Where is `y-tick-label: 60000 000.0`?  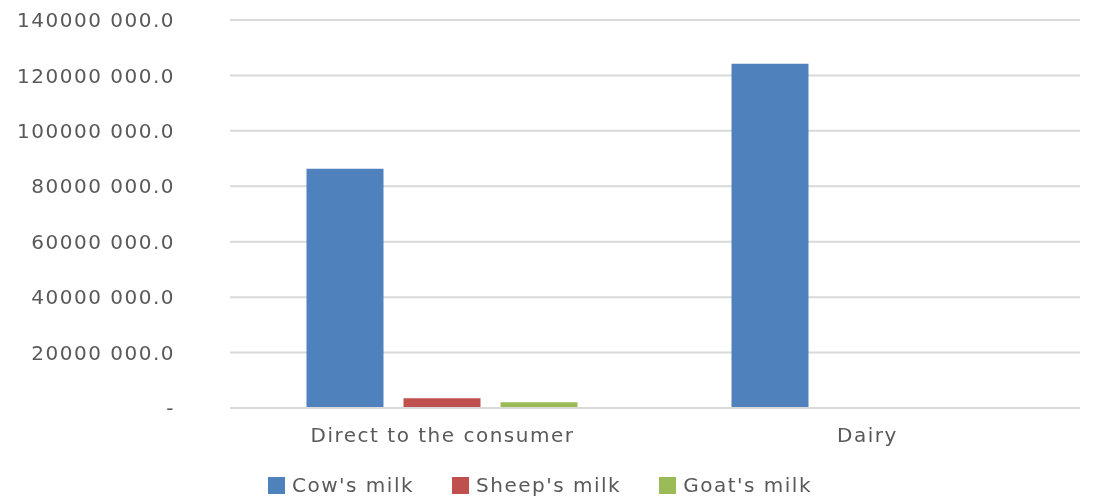 y-tick-label: 60000 000.0 is located at coordinates (103, 241).